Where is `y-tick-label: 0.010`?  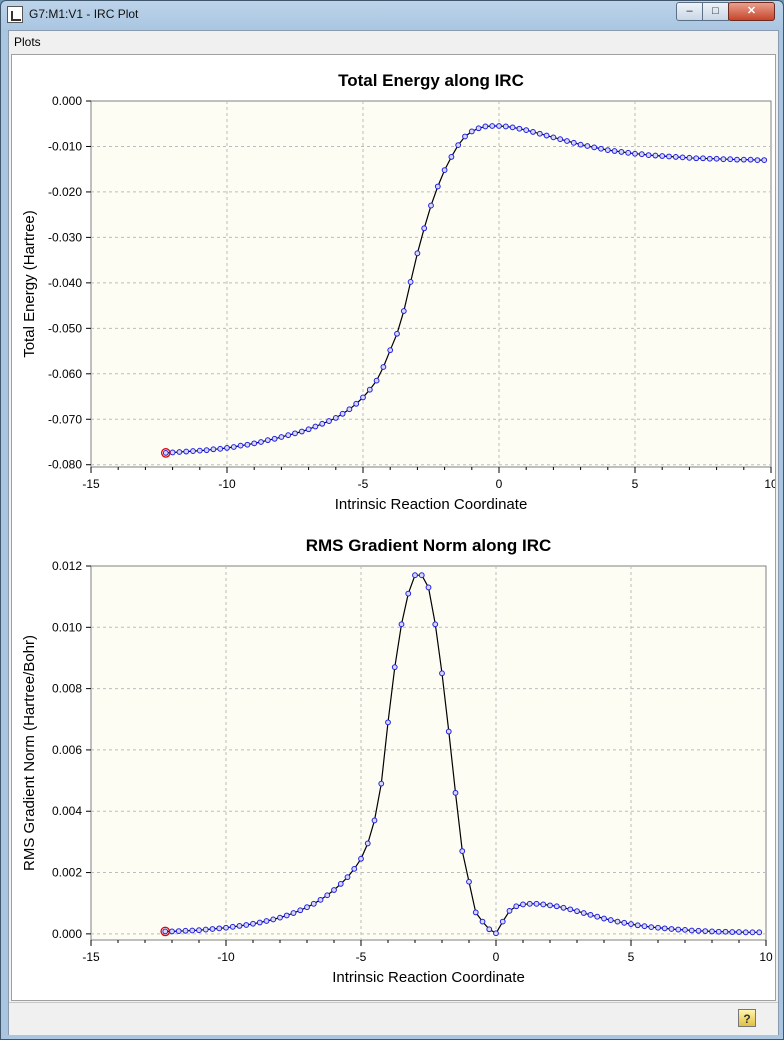
y-tick-label: 0.010 is located at coordinates (67, 627).